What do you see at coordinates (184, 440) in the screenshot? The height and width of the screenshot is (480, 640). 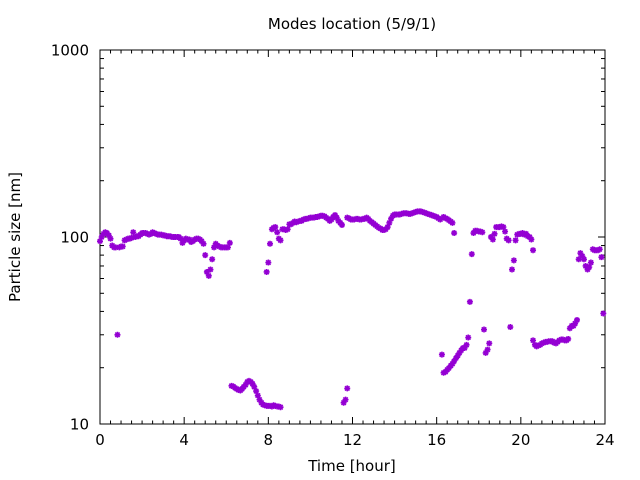 I see `x-tick-label: 4` at bounding box center [184, 440].